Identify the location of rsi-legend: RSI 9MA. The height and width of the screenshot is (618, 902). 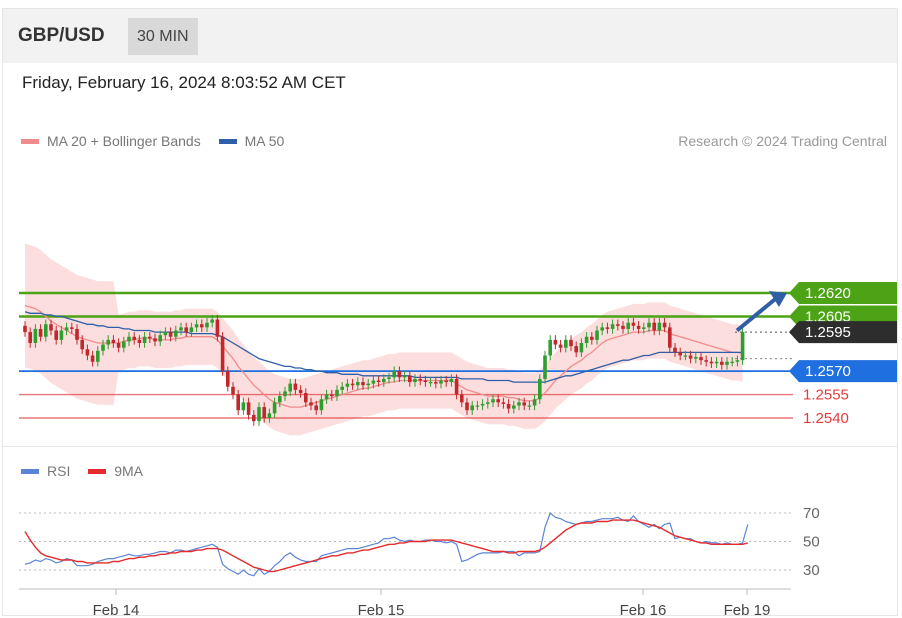
(89, 471).